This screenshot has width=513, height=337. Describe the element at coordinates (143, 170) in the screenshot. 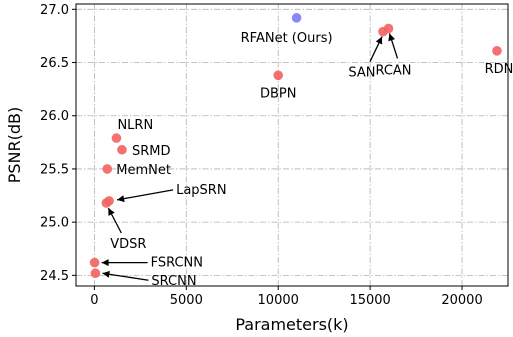

I see `label-memnet: MemNet` at that location.